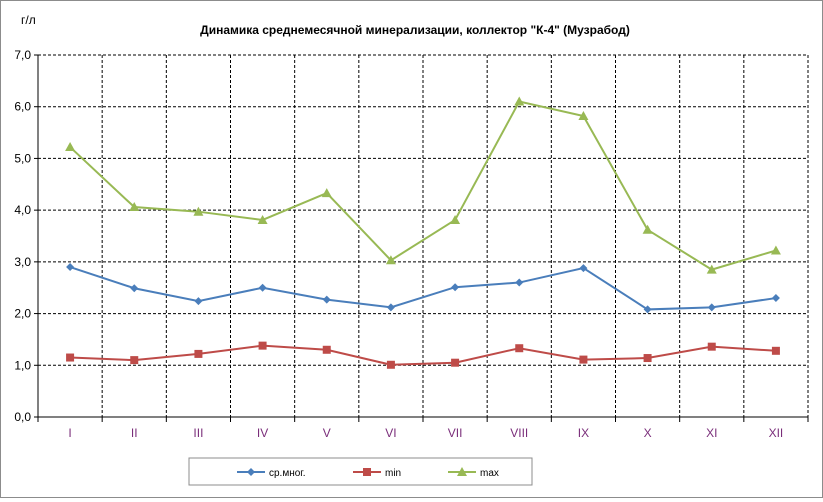 The image size is (823, 502). Describe the element at coordinates (22, 417) in the screenshot. I see `y-tick-label: 0,0` at that location.